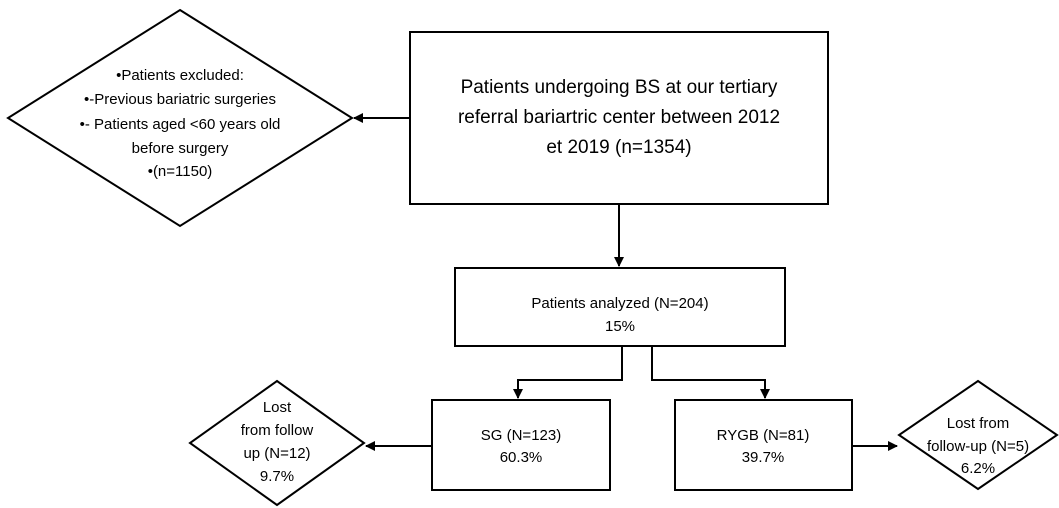 The width and height of the screenshot is (1059, 508). What do you see at coordinates (277, 430) in the screenshot?
I see `node-text: from follow` at bounding box center [277, 430].